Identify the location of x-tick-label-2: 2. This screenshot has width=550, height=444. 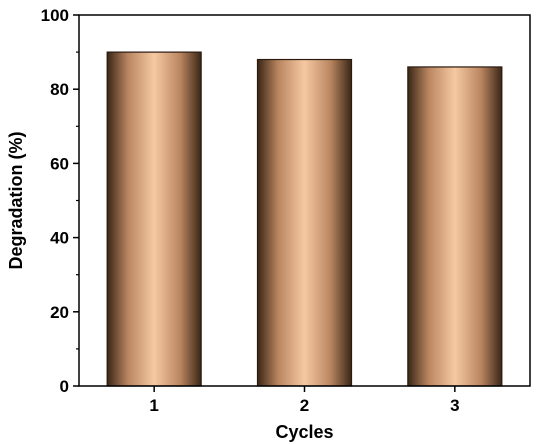
(304, 405).